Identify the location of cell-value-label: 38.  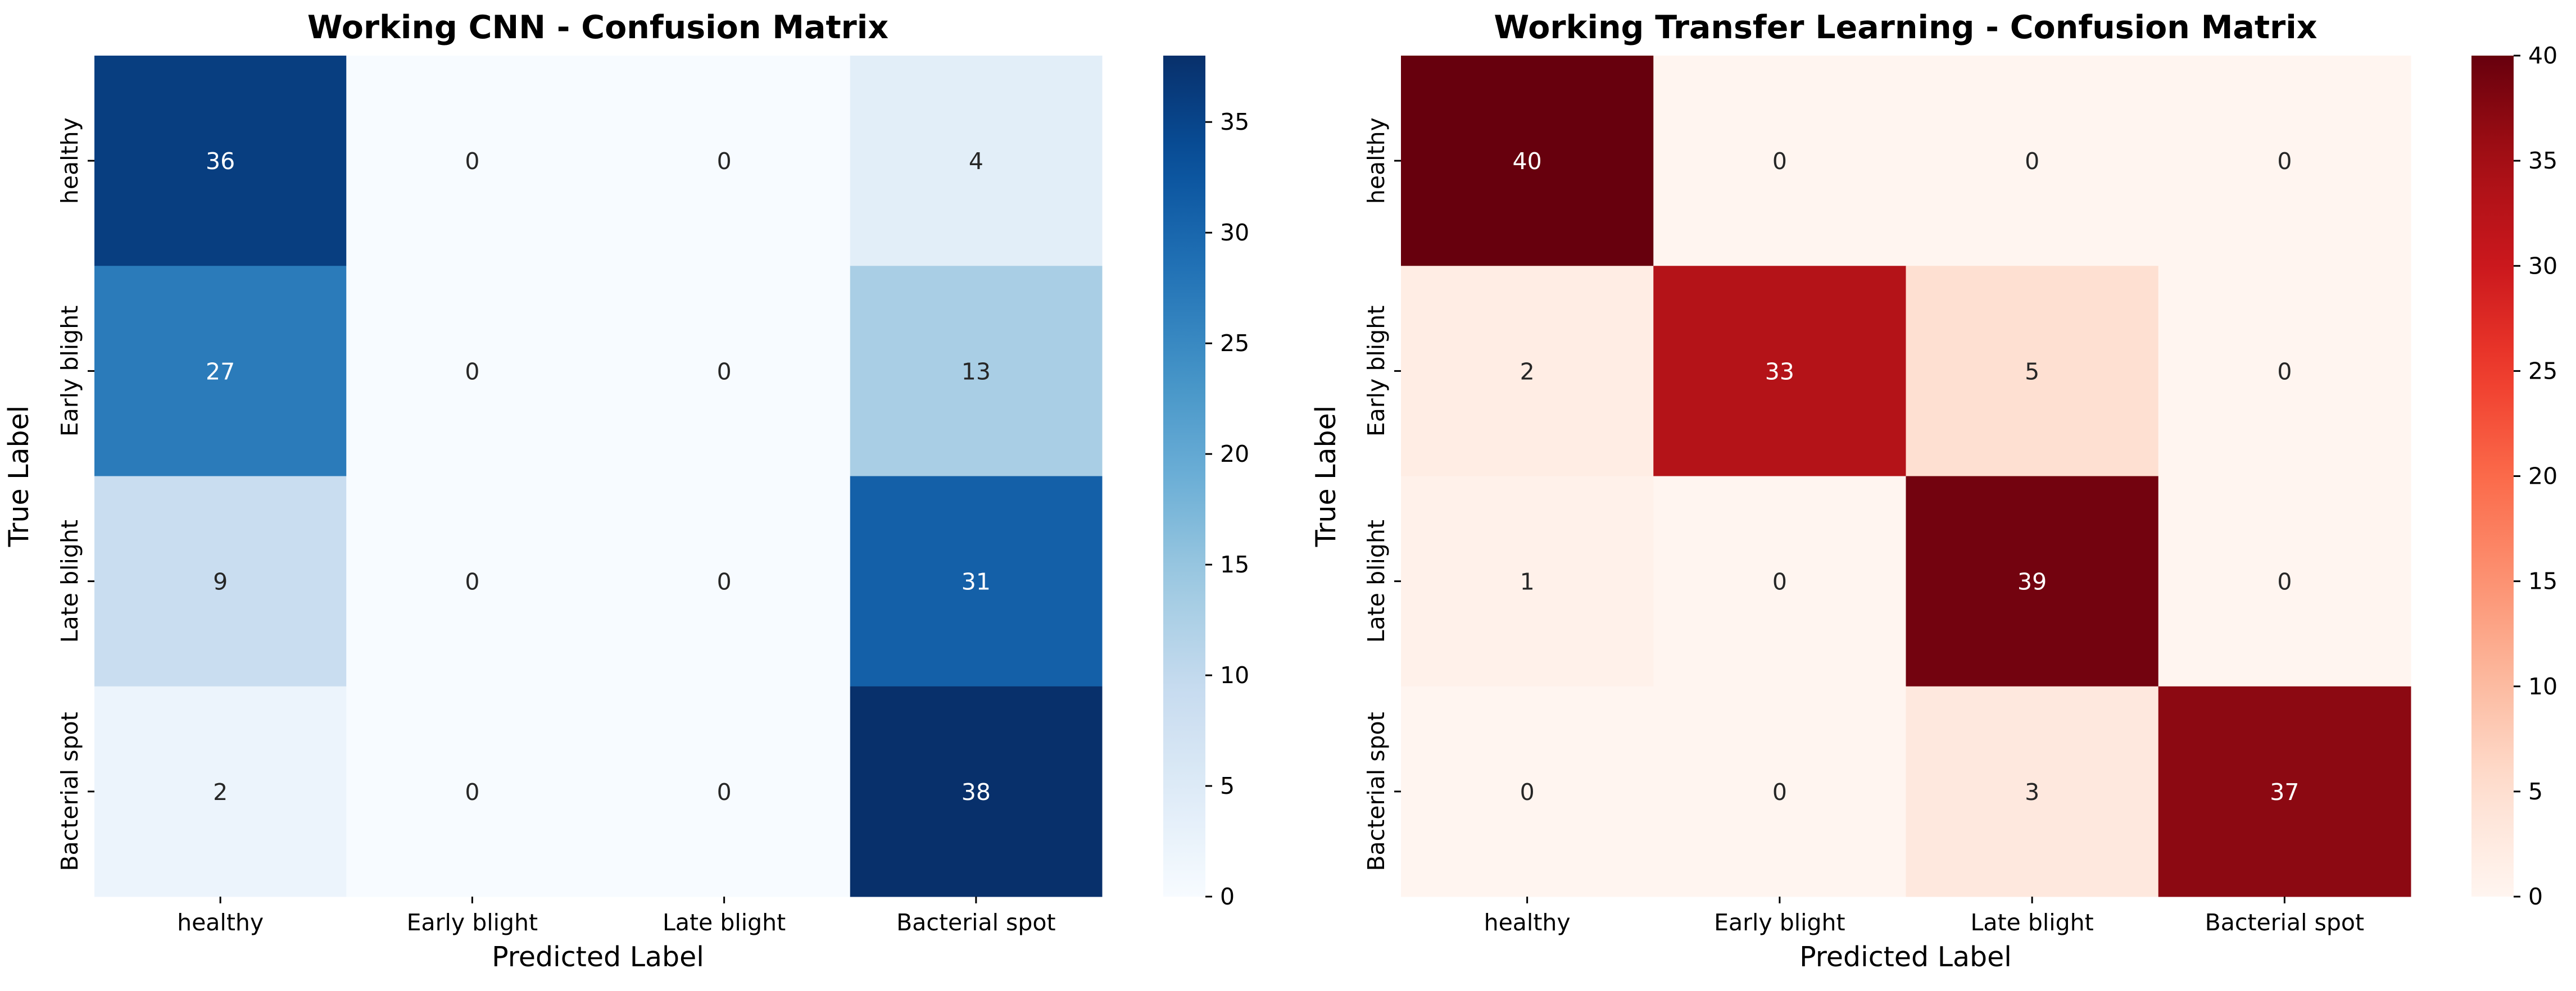
(976, 792).